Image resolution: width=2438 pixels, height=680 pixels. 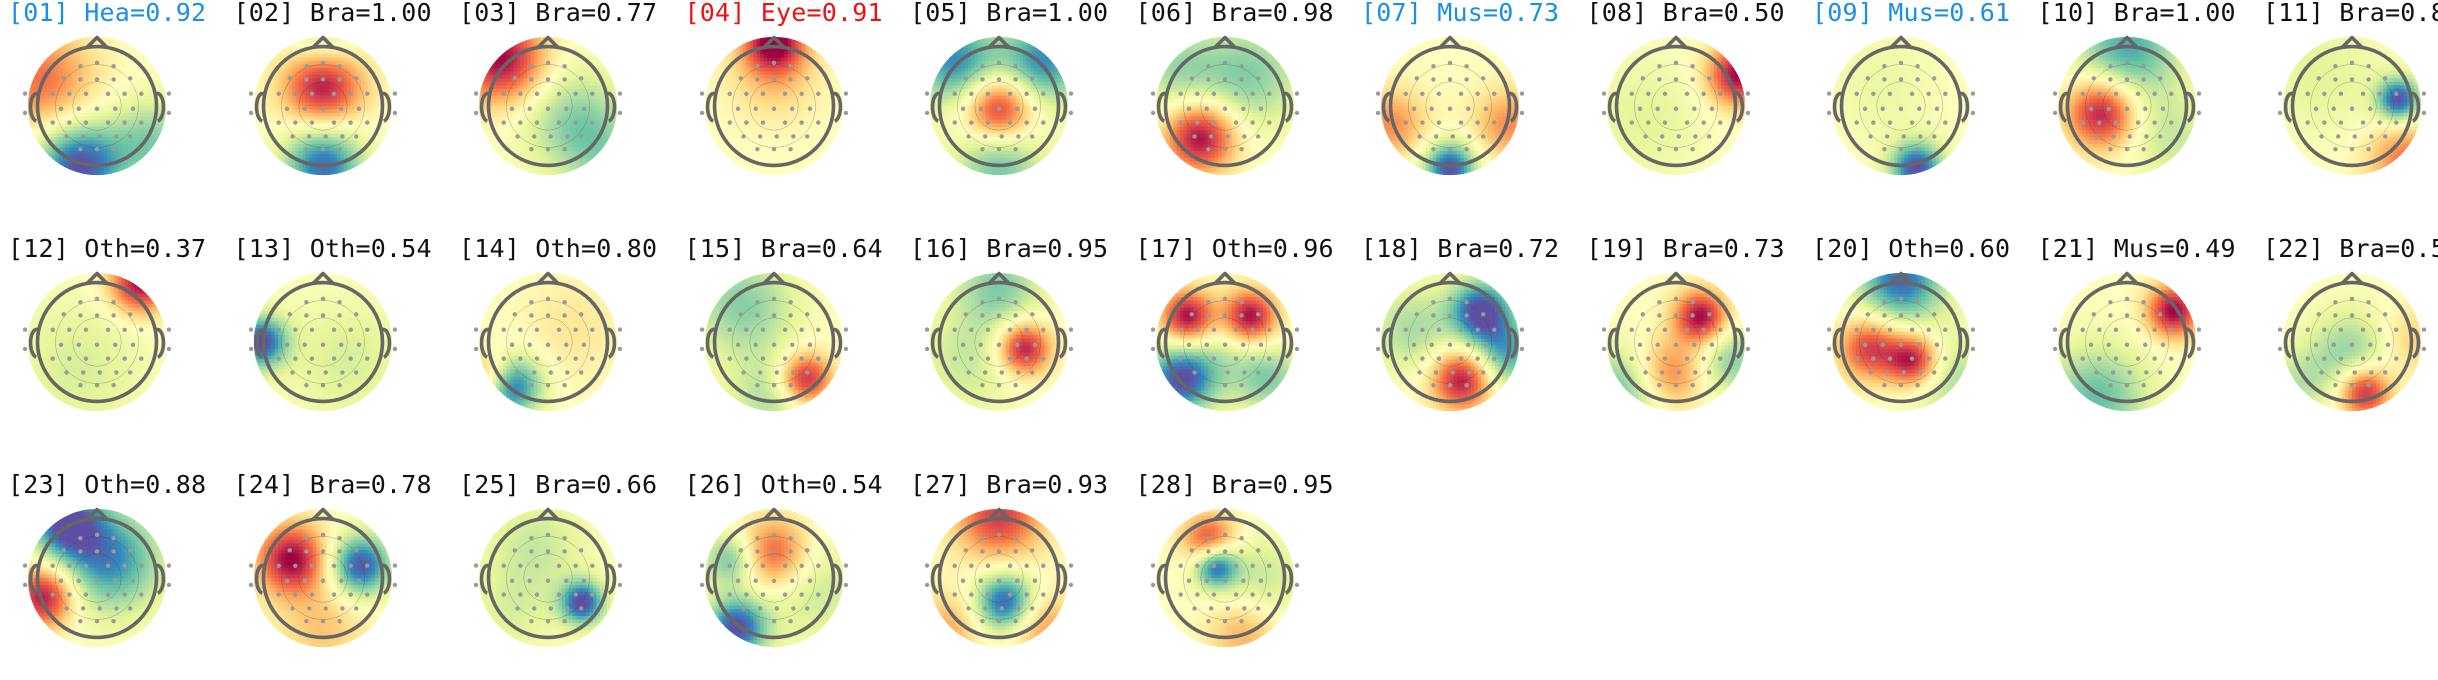 I want to click on component-cell: [03] Bra=0.77, so click(x=571, y=104).